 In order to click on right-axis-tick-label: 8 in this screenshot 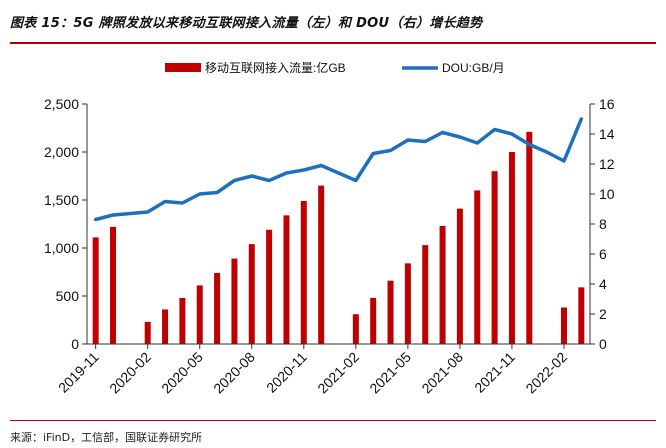, I will do `click(603, 224)`.